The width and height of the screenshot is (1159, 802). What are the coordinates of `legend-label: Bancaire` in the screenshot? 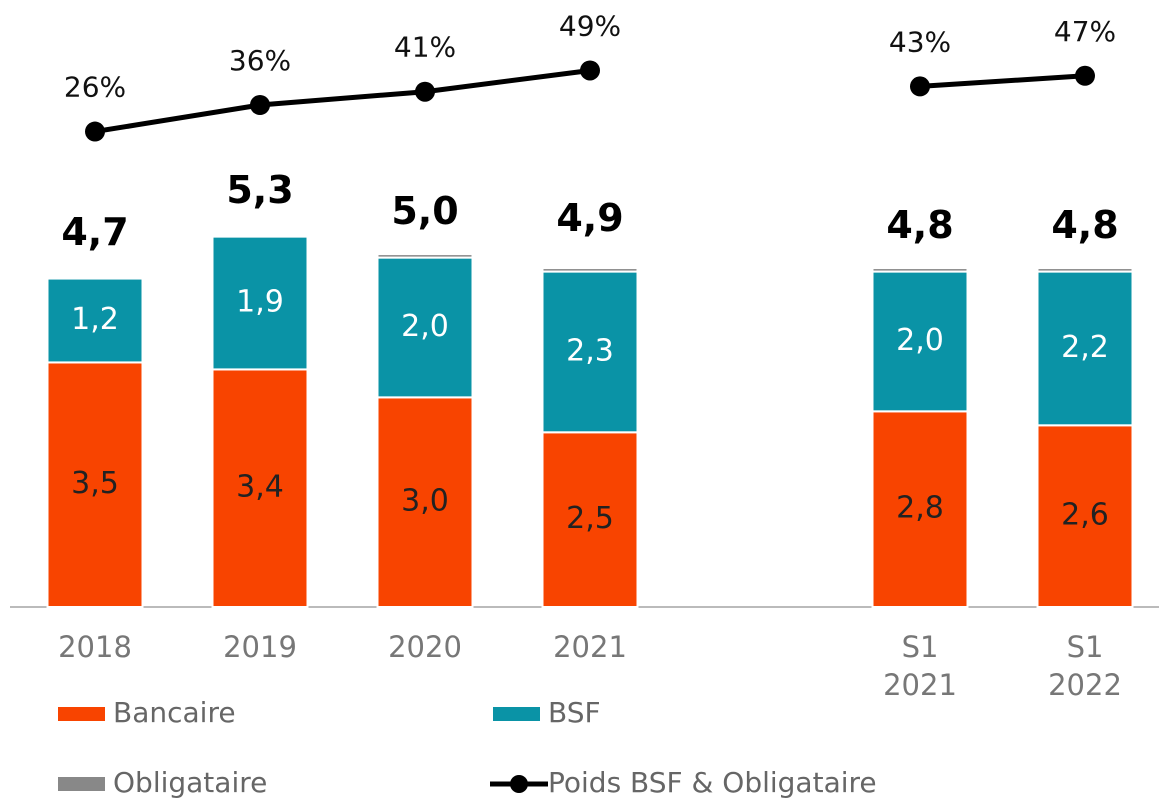 It's located at (174, 712).